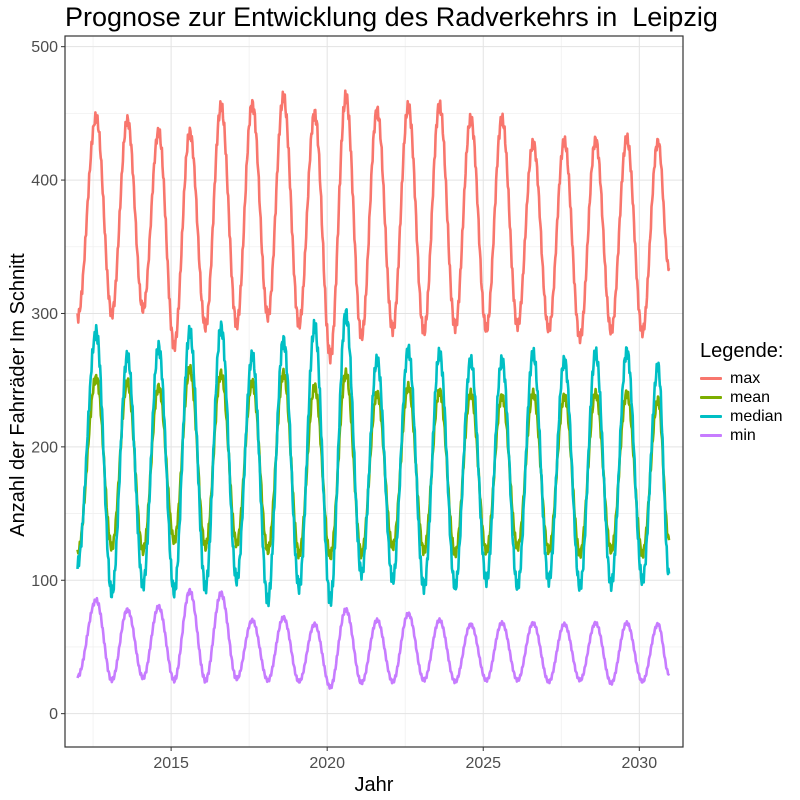  I want to click on y-tick-label: 200, so click(44, 447).